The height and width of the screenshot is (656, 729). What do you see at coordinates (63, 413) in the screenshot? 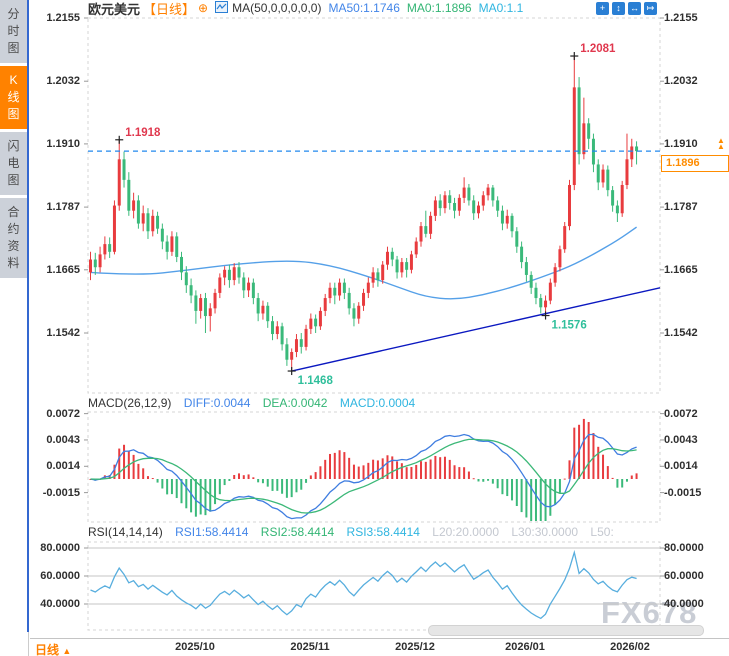
I see `macd-axis-label-left: 0.0072` at bounding box center [63, 413].